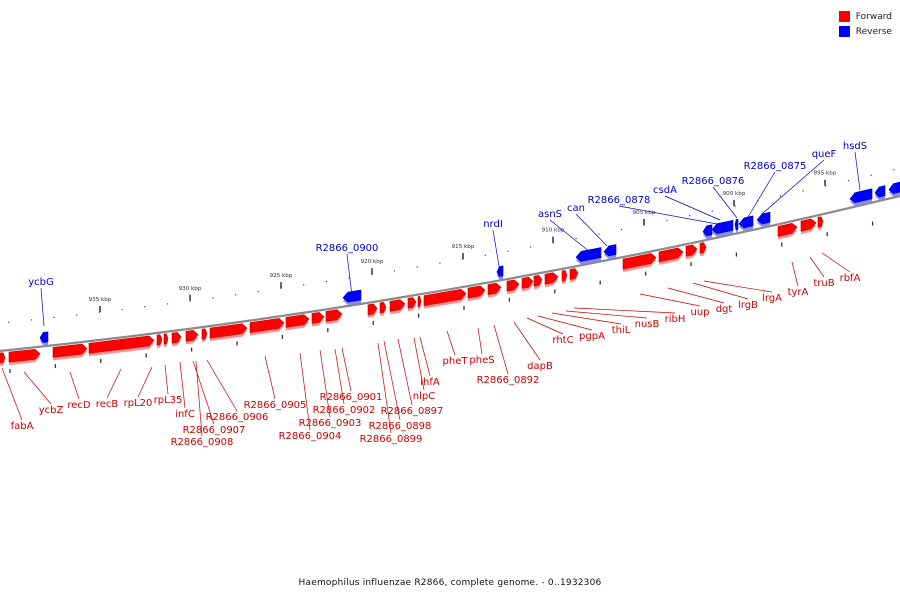 The image size is (900, 600). Describe the element at coordinates (748, 305) in the screenshot. I see `gene-label: lrgB` at that location.